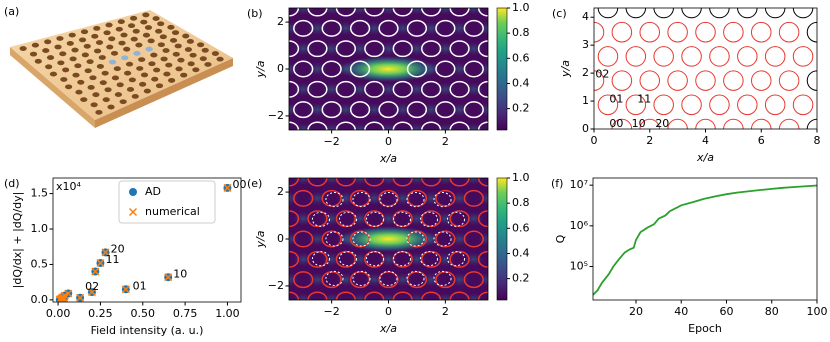 This screenshot has height=342, width=830. Describe the element at coordinates (118, 249) in the screenshot. I see `annotation: 20` at that location.